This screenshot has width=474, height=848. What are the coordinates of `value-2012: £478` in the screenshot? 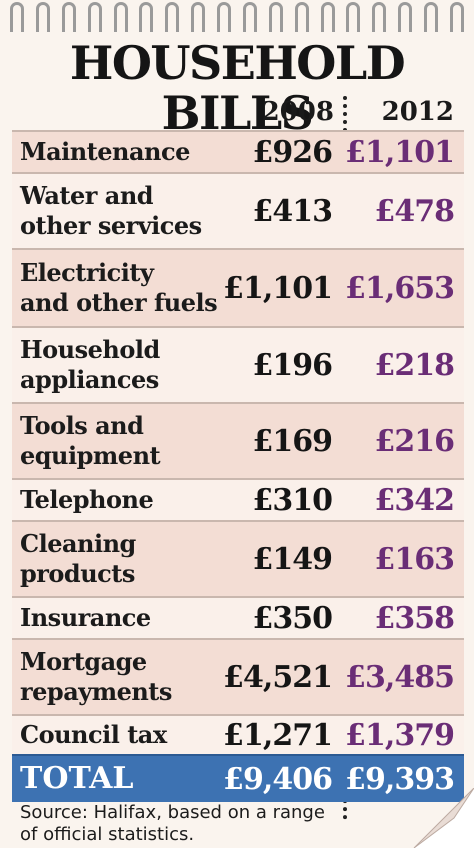 It's located at (414, 211).